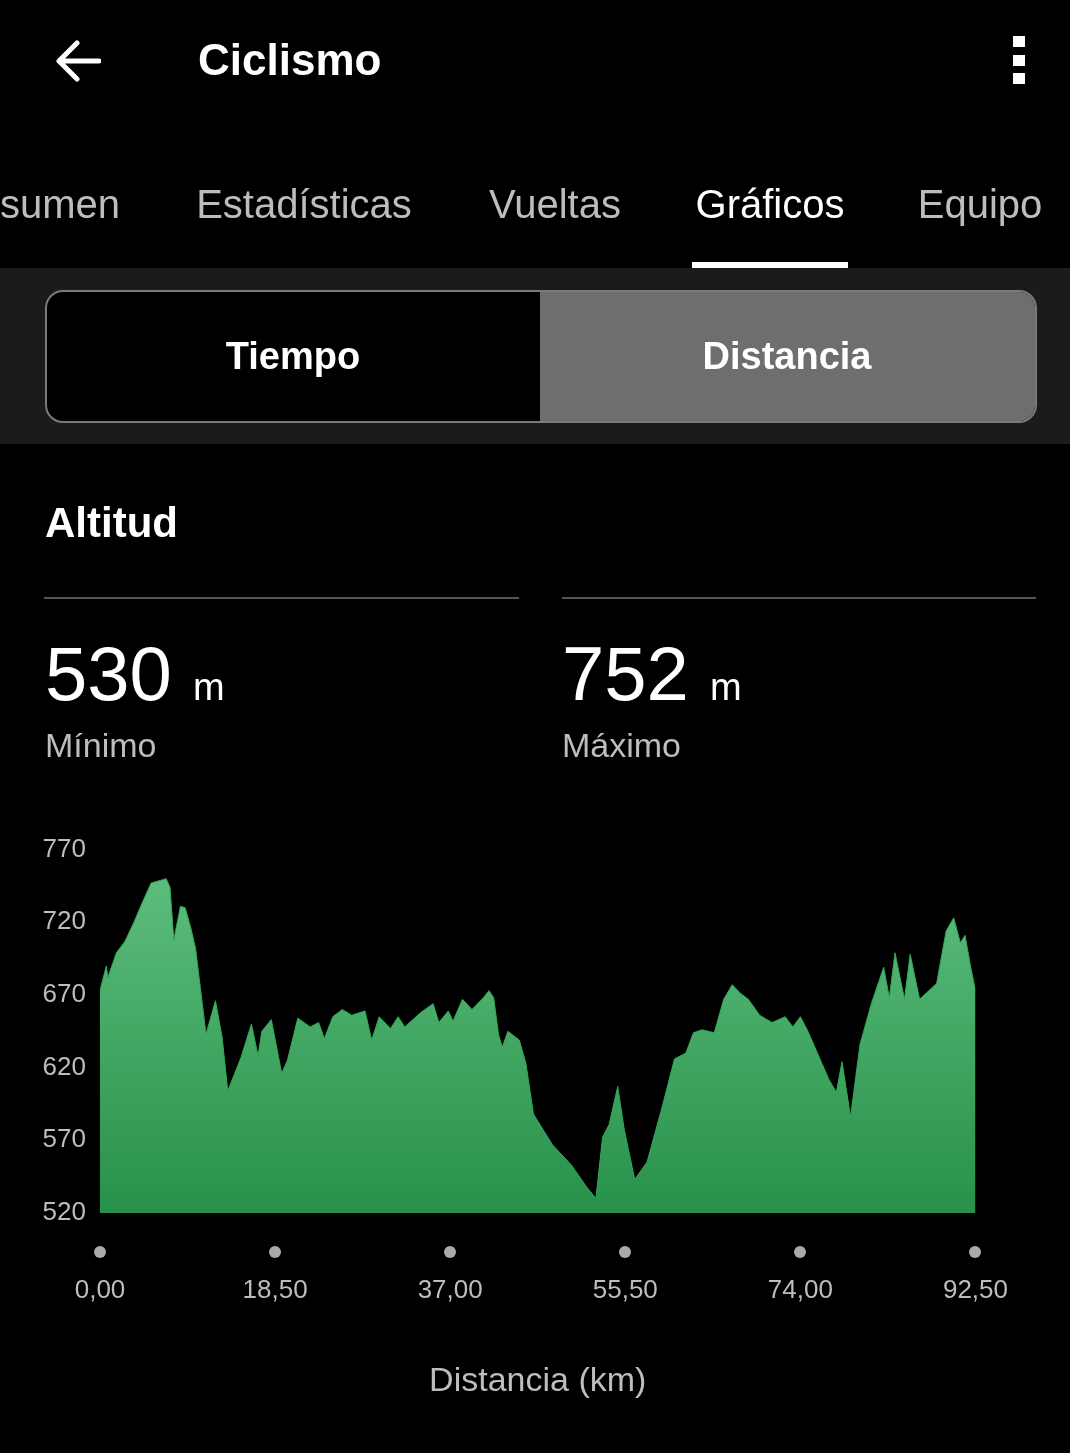  Describe the element at coordinates (980, 204) in the screenshot. I see `text: Equipo` at that location.